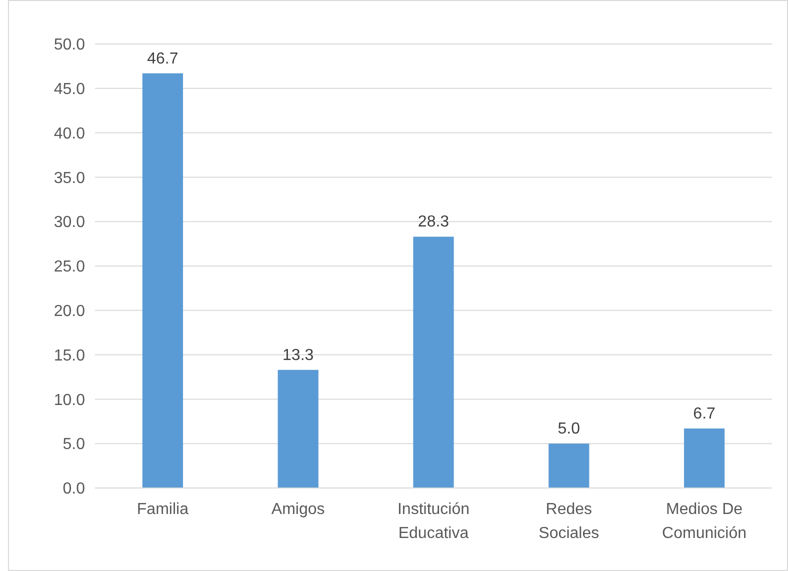 The height and width of the screenshot is (571, 788). What do you see at coordinates (298, 355) in the screenshot?
I see `data-label: 13.3` at bounding box center [298, 355].